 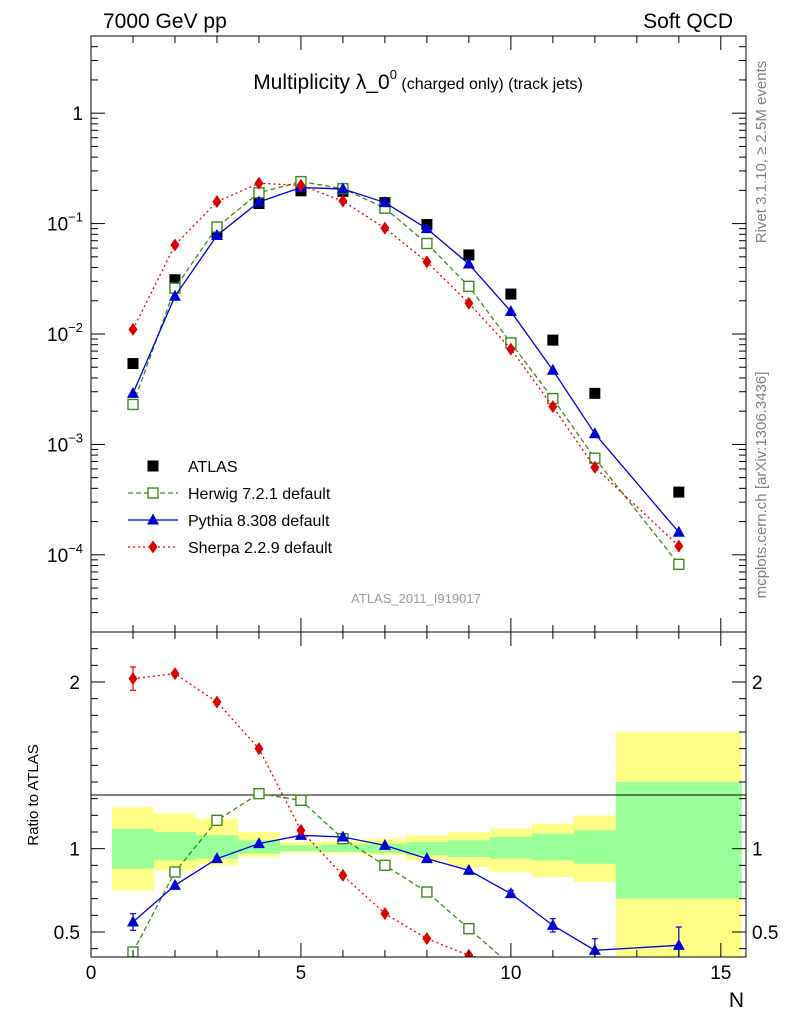 I want to click on energy-label: 7000 GeV pp, so click(x=165, y=21).